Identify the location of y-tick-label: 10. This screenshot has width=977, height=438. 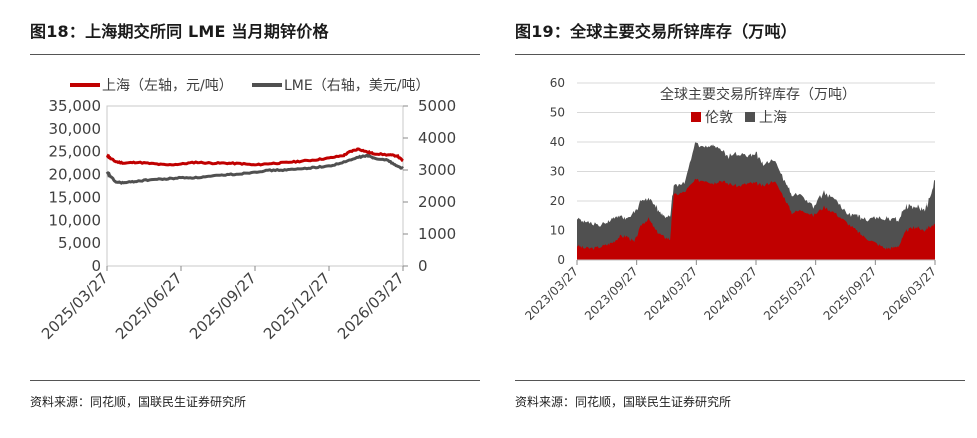
(557, 231).